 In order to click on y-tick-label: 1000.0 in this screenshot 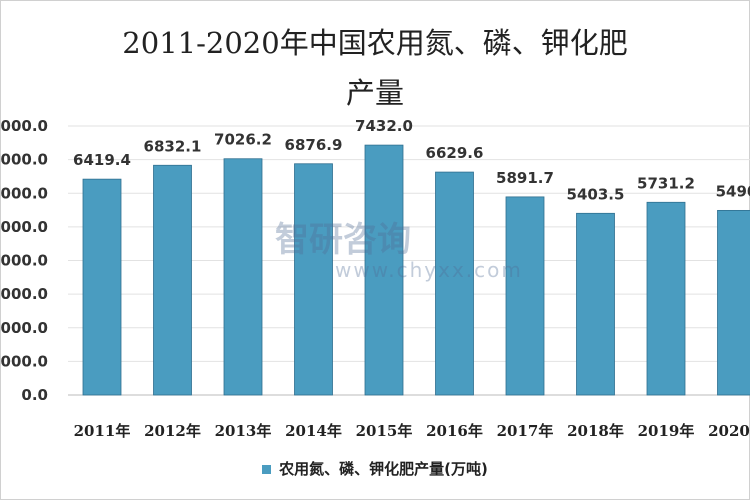, I will do `click(24, 361)`.